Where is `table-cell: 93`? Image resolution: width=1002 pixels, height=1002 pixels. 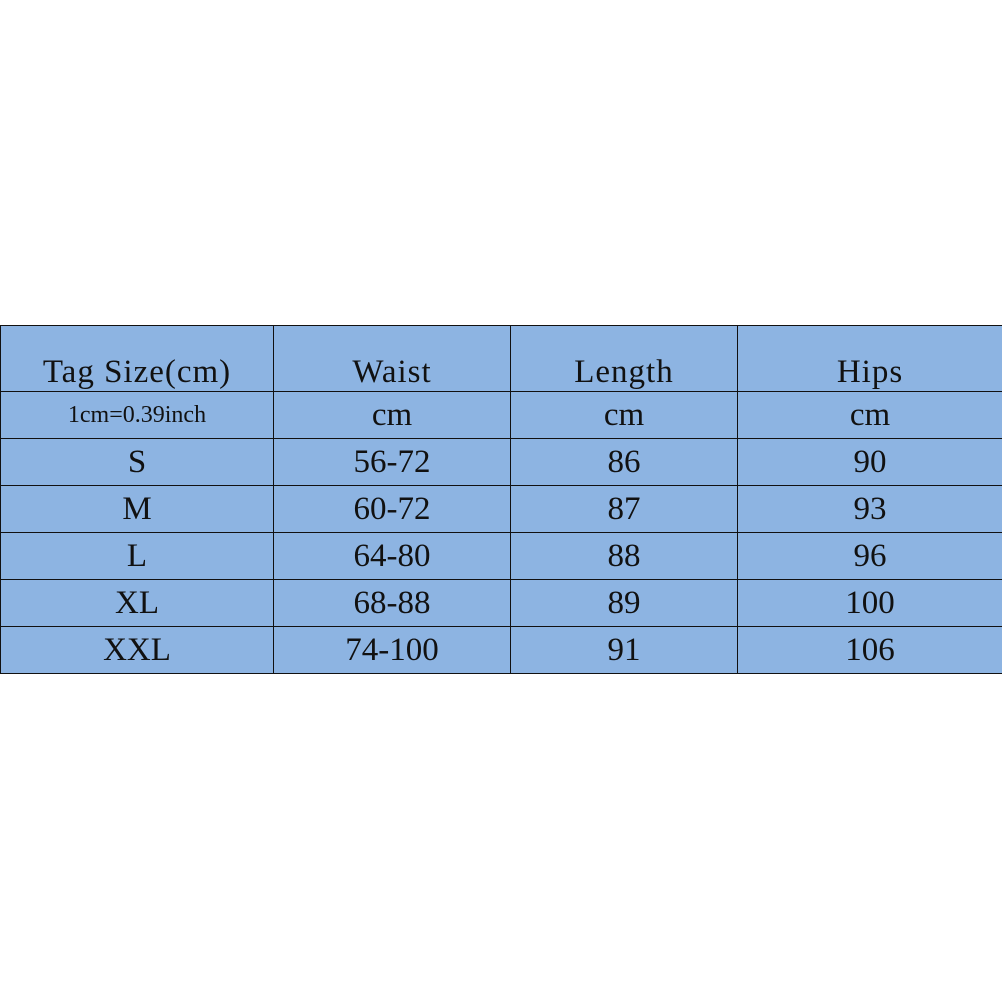 table-cell: 93 is located at coordinates (869, 509).